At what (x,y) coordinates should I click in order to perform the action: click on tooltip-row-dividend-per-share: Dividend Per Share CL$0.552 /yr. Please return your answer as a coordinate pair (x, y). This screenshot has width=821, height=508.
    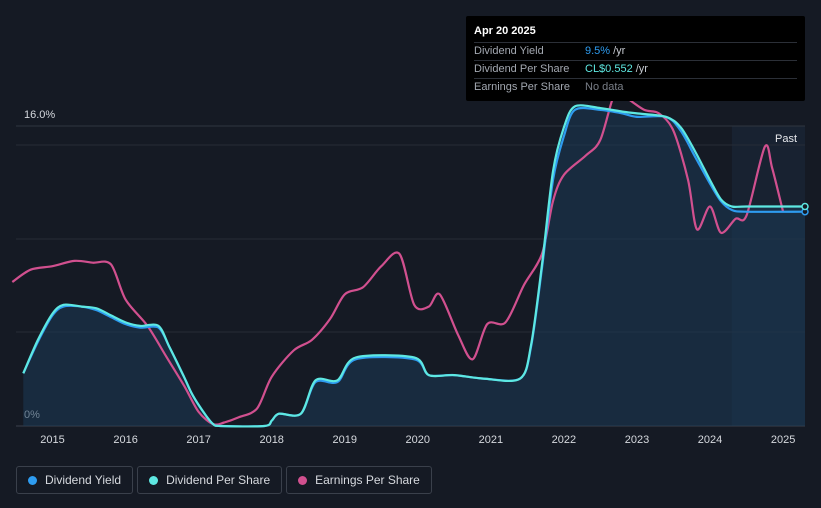
    Looking at the image, I should click on (635, 69).